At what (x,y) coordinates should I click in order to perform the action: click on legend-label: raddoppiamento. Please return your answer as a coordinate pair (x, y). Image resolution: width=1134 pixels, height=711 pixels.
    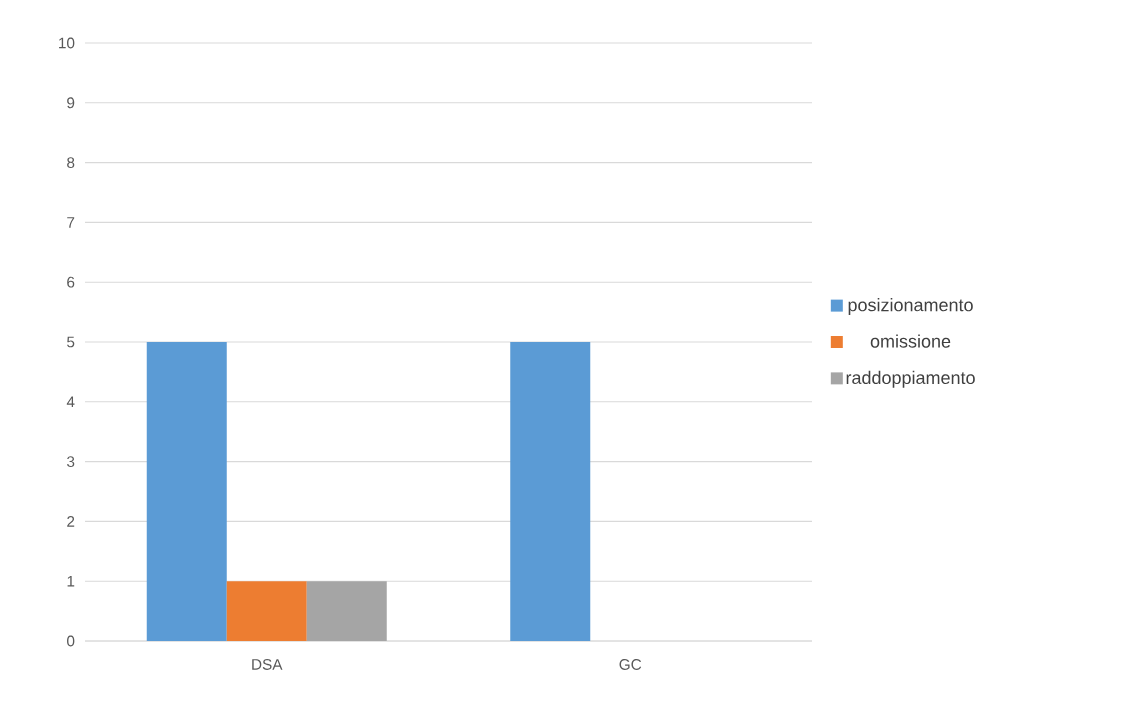
    Looking at the image, I should click on (910, 379).